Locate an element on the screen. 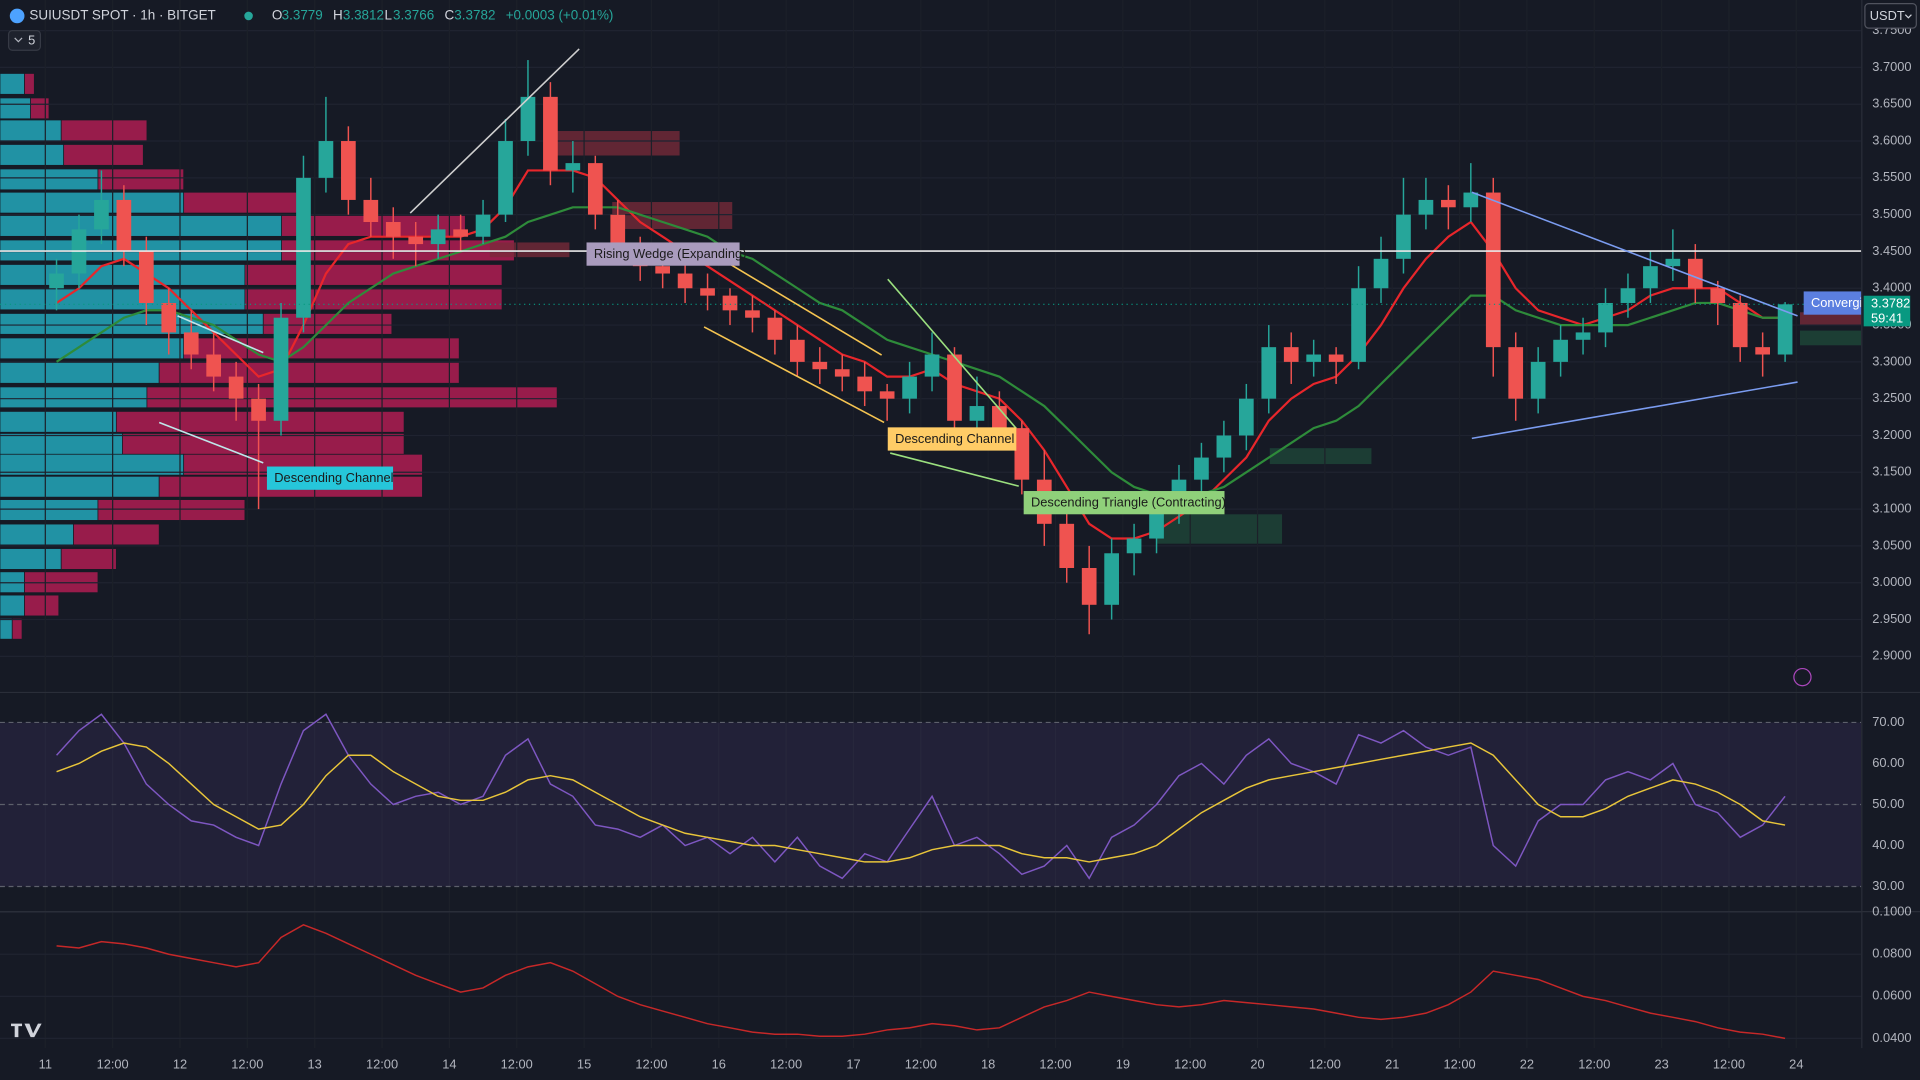 The image size is (1920, 1080). logo-mark is located at coordinates (26, 1030).